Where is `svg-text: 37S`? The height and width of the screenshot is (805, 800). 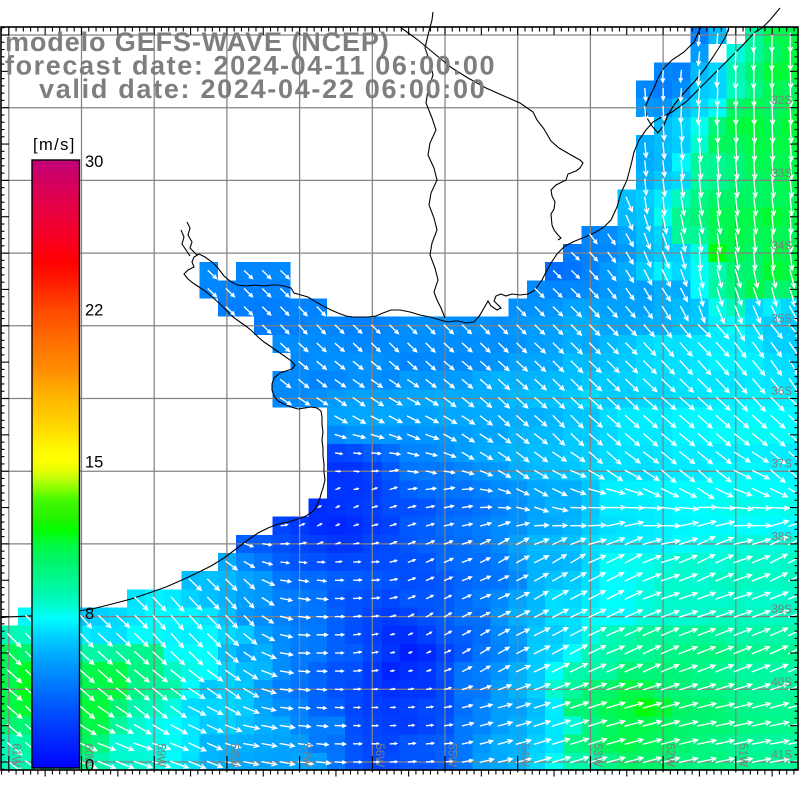
svg-text: 37S is located at coordinates (782, 465).